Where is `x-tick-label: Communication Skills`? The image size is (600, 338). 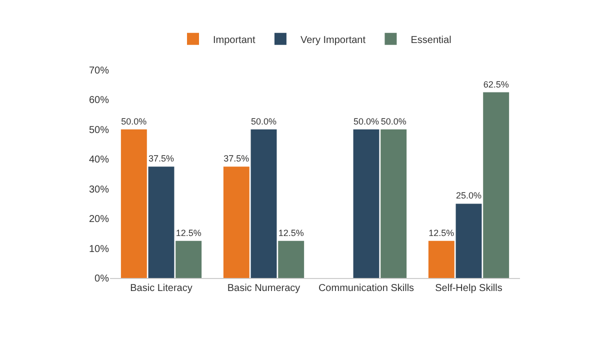 x-tick-label: Communication Skills is located at coordinates (366, 288).